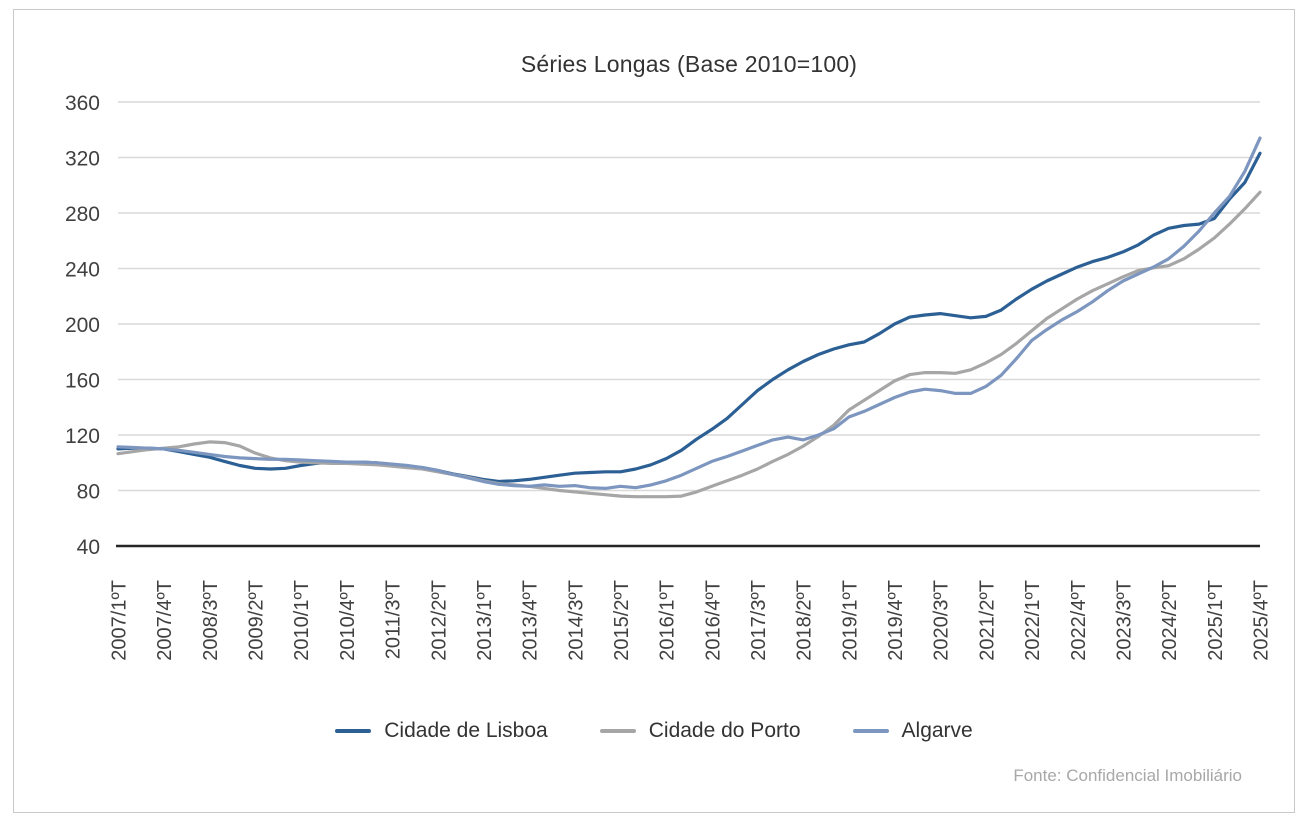 This screenshot has height=822, width=1308. Describe the element at coordinates (942, 620) in the screenshot. I see `x-tick-label: 2020/3ºT` at that location.